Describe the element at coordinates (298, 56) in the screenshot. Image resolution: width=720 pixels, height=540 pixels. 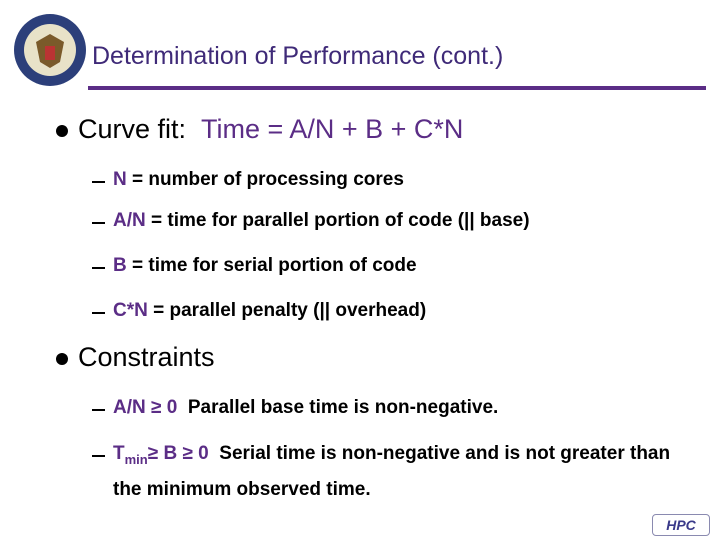
I see `title: Determination of Performance (cont.)` at that location.